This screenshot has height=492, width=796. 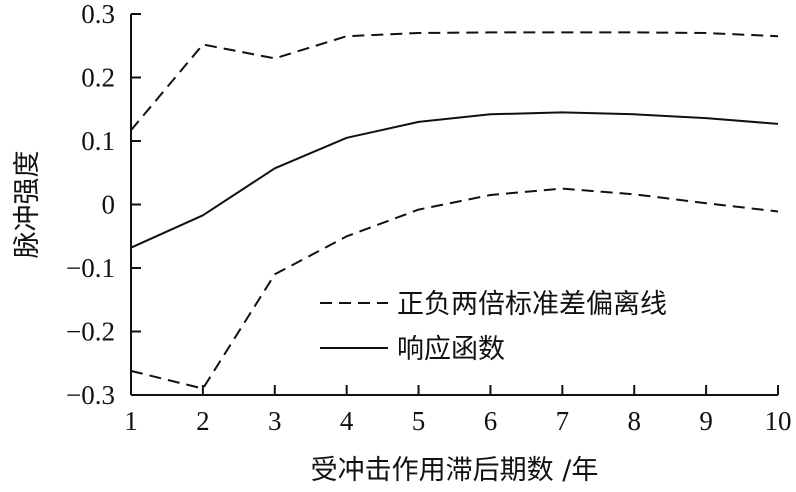 What do you see at coordinates (109, 205) in the screenshot?
I see `y-tick-label: 0` at bounding box center [109, 205].